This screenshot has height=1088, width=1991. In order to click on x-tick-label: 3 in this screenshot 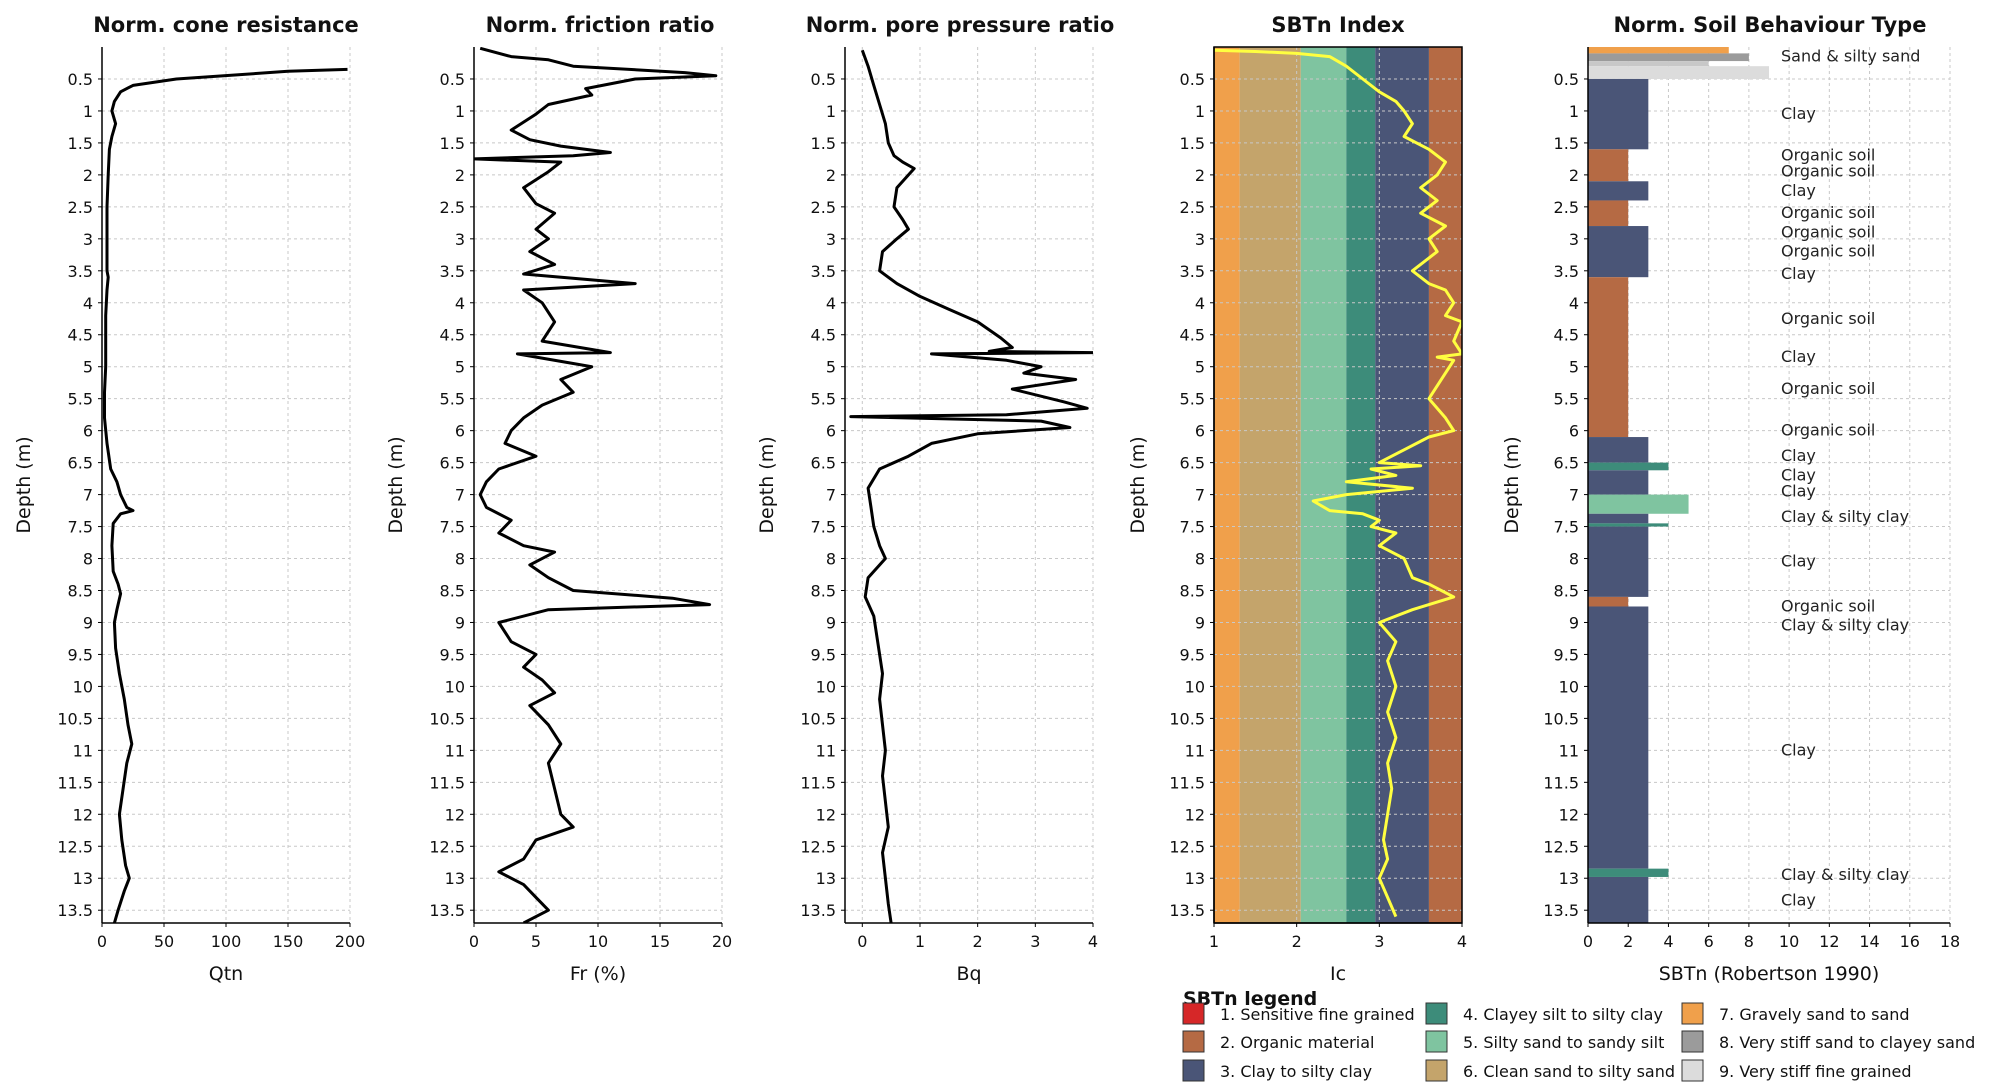, I will do `click(1379, 941)`.